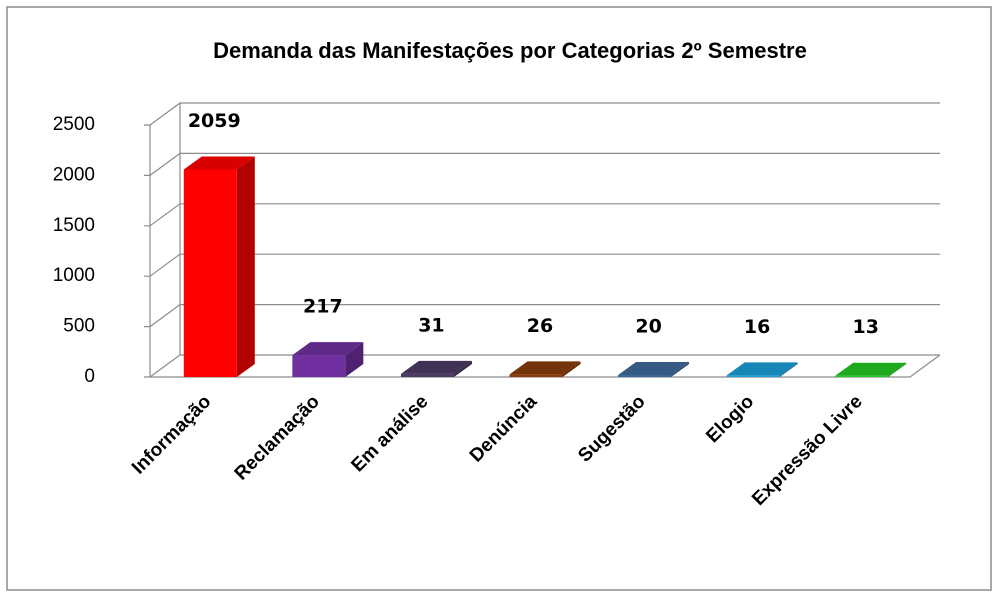  What do you see at coordinates (214, 121) in the screenshot?
I see `value-label: 2059` at bounding box center [214, 121].